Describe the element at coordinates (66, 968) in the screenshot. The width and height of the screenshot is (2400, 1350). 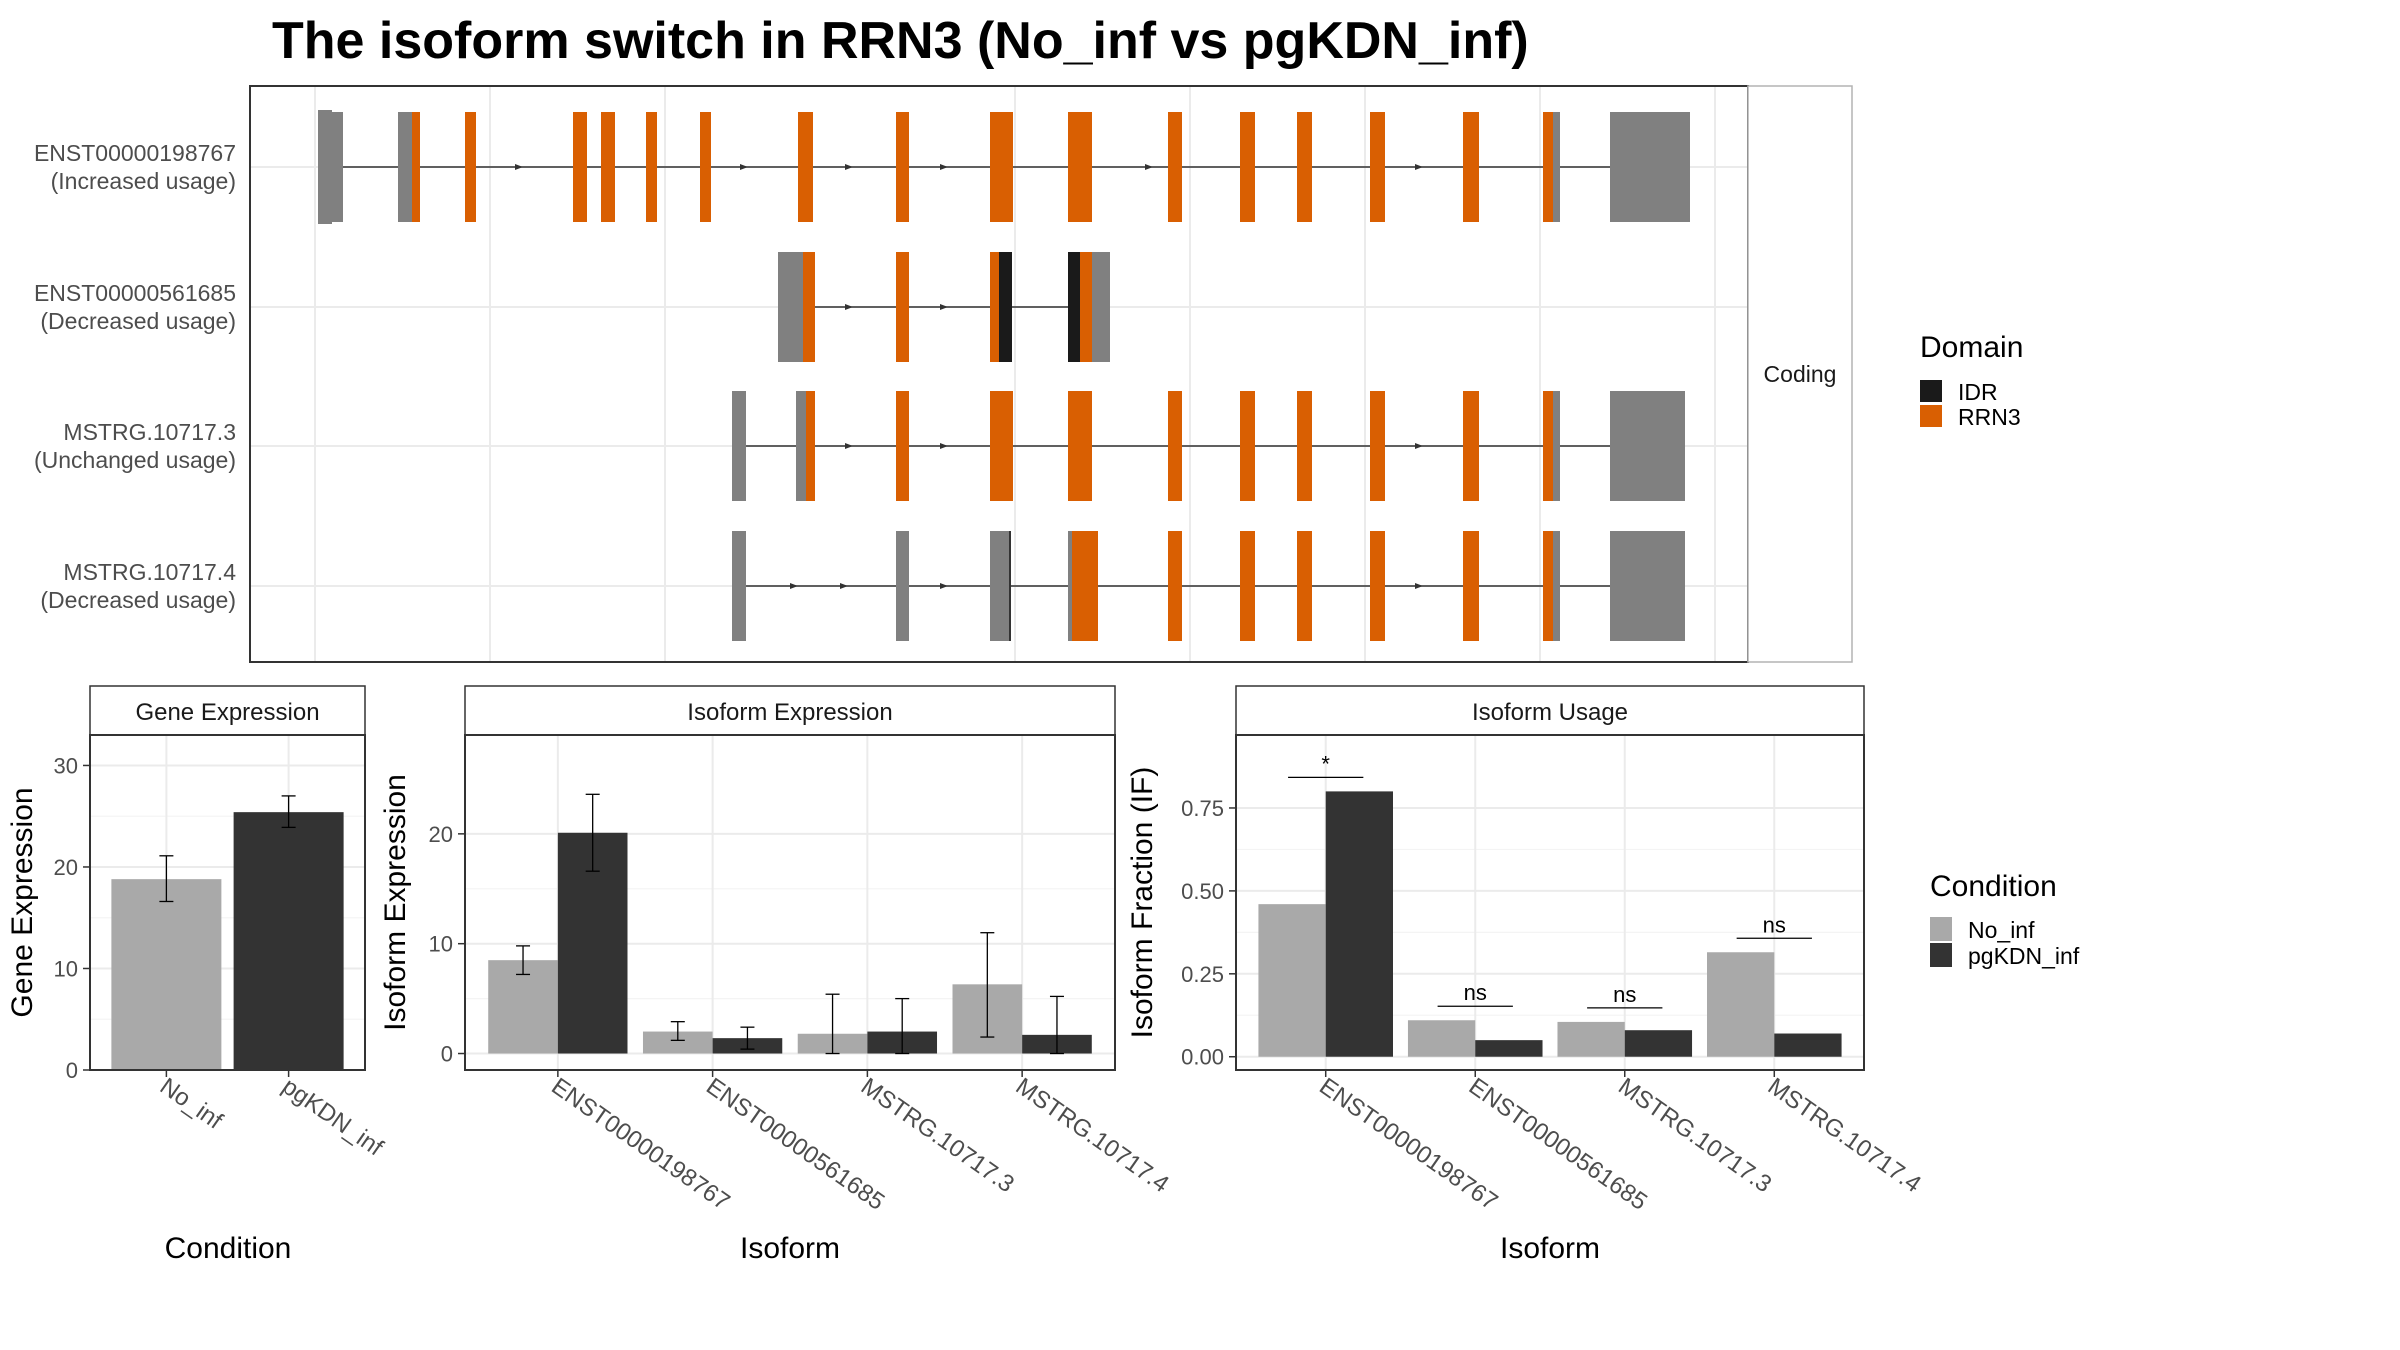
I see `y-tick-label: 10` at that location.